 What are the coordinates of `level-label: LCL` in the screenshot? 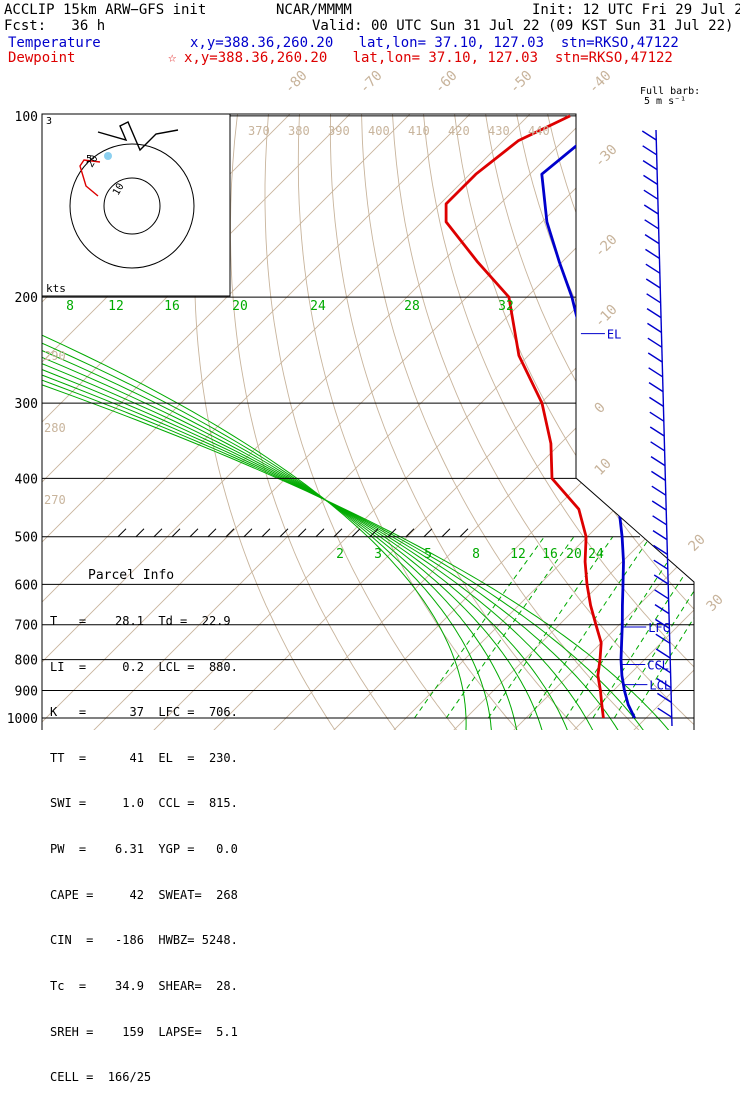 It's located at (660, 686).